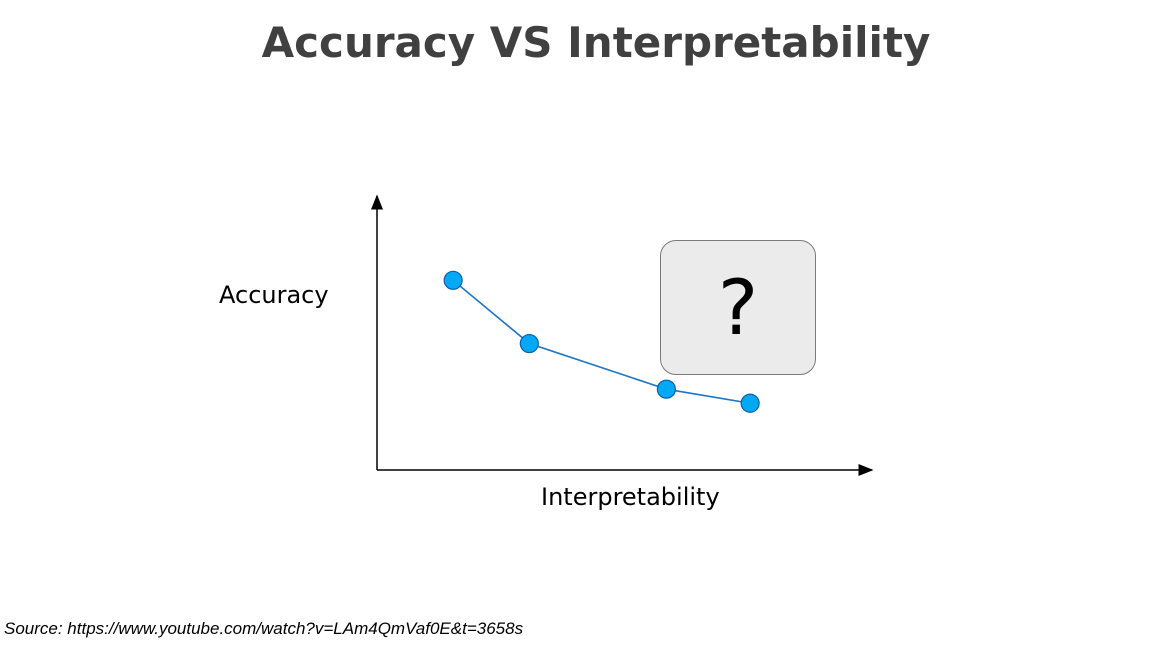  What do you see at coordinates (274, 295) in the screenshot?
I see `y-axis-label: Accuracy` at bounding box center [274, 295].